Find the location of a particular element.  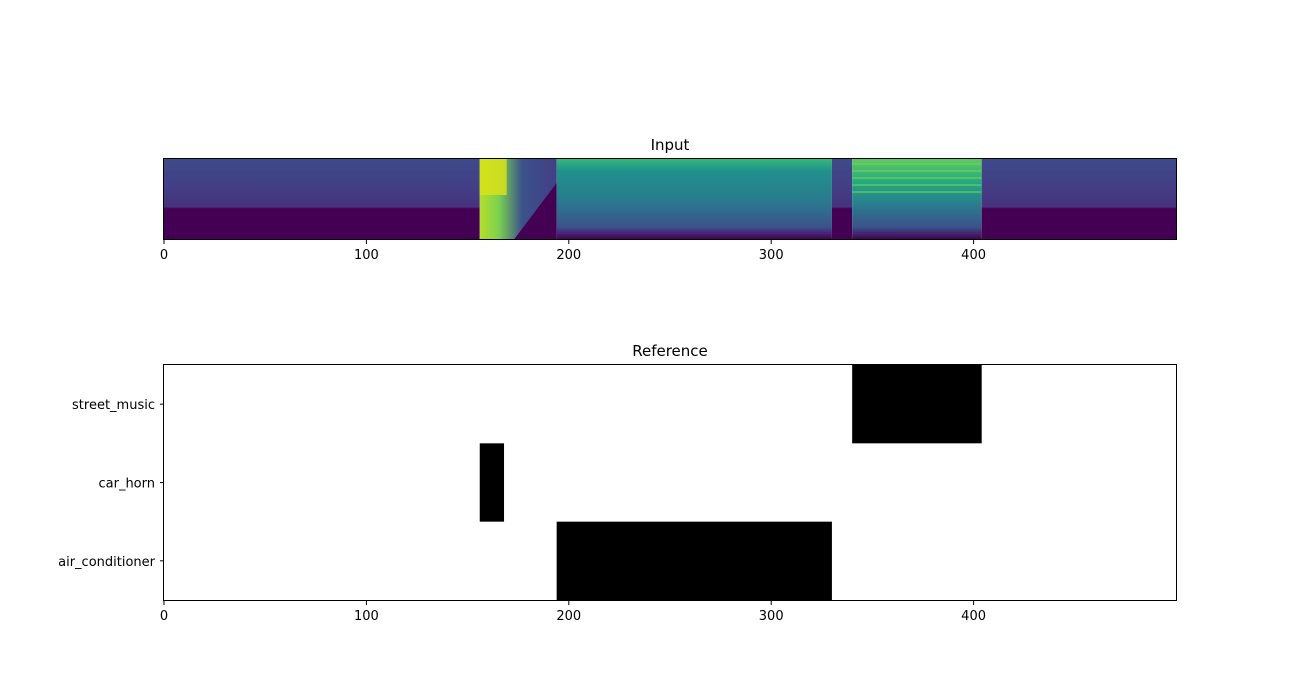

y-tick-label-street-music: street_music is located at coordinates (113, 405).